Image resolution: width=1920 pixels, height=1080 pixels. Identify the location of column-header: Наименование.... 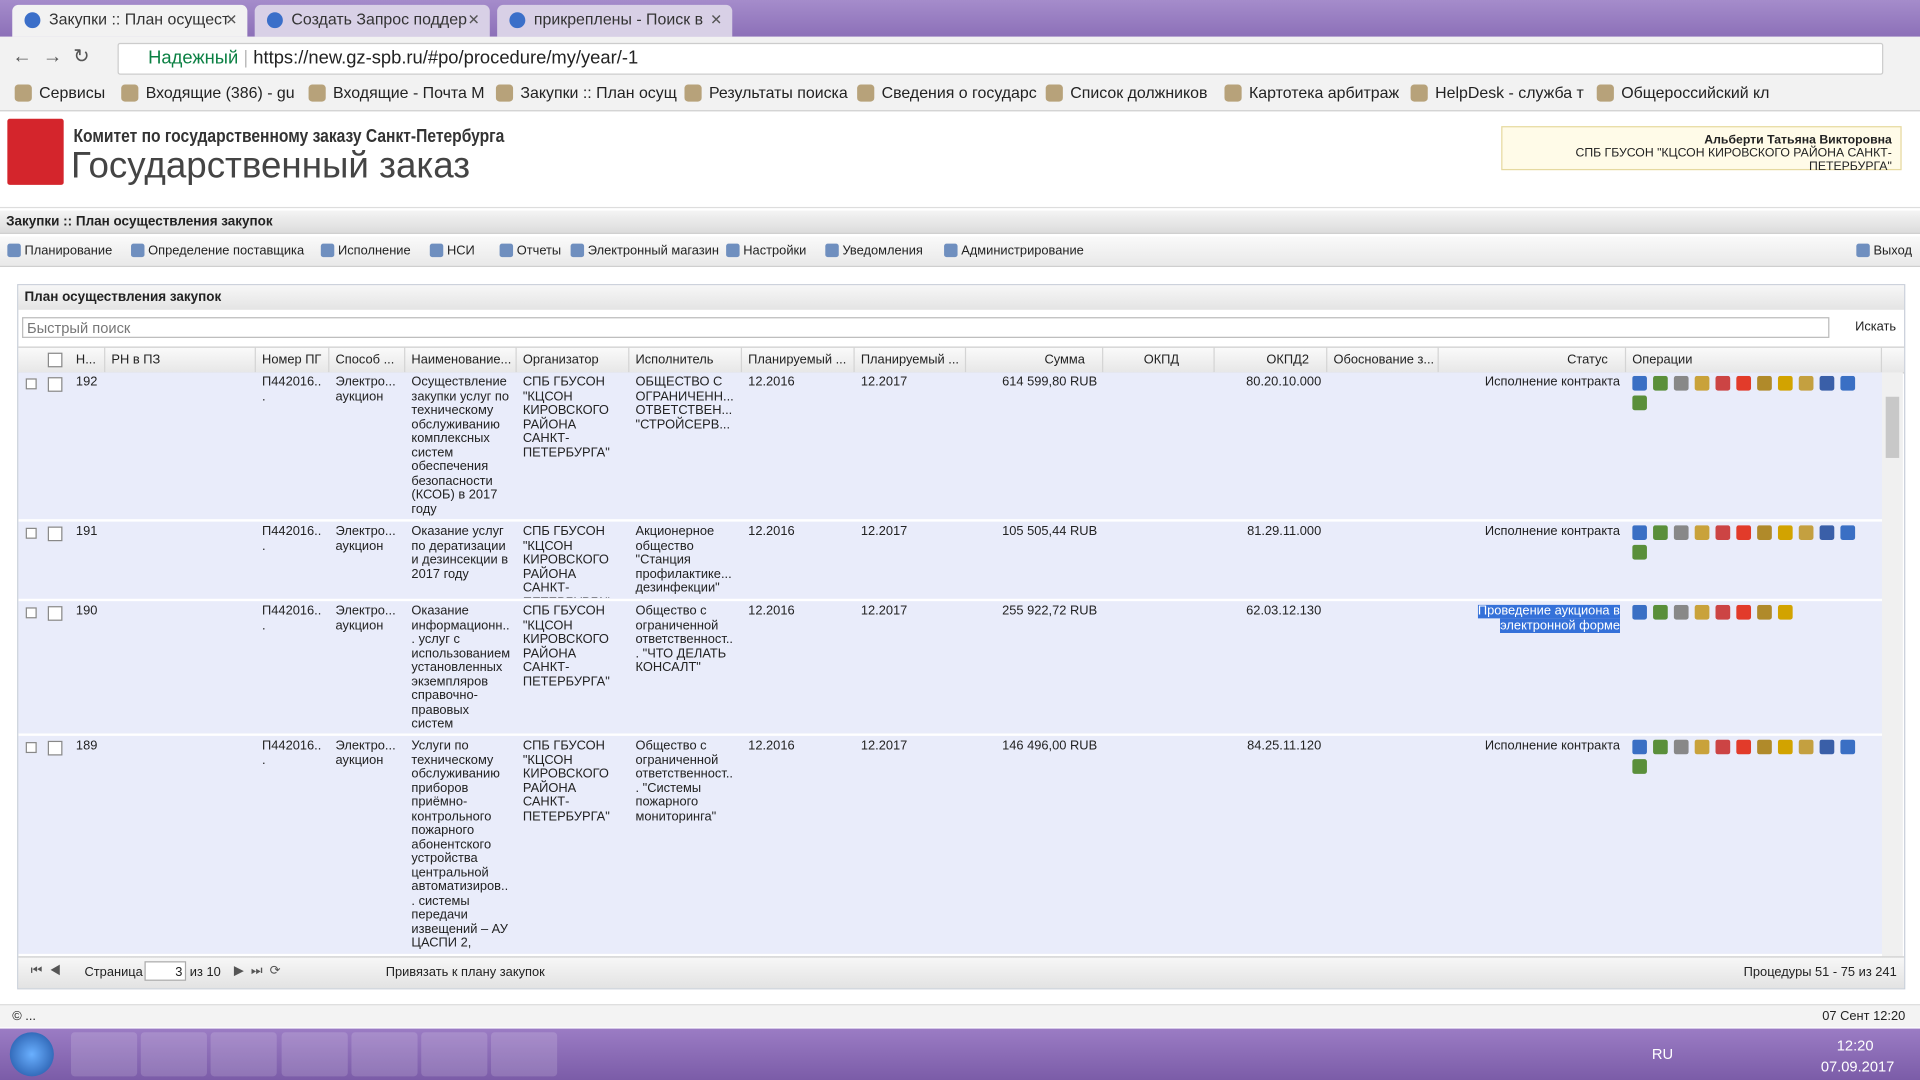
(461, 360).